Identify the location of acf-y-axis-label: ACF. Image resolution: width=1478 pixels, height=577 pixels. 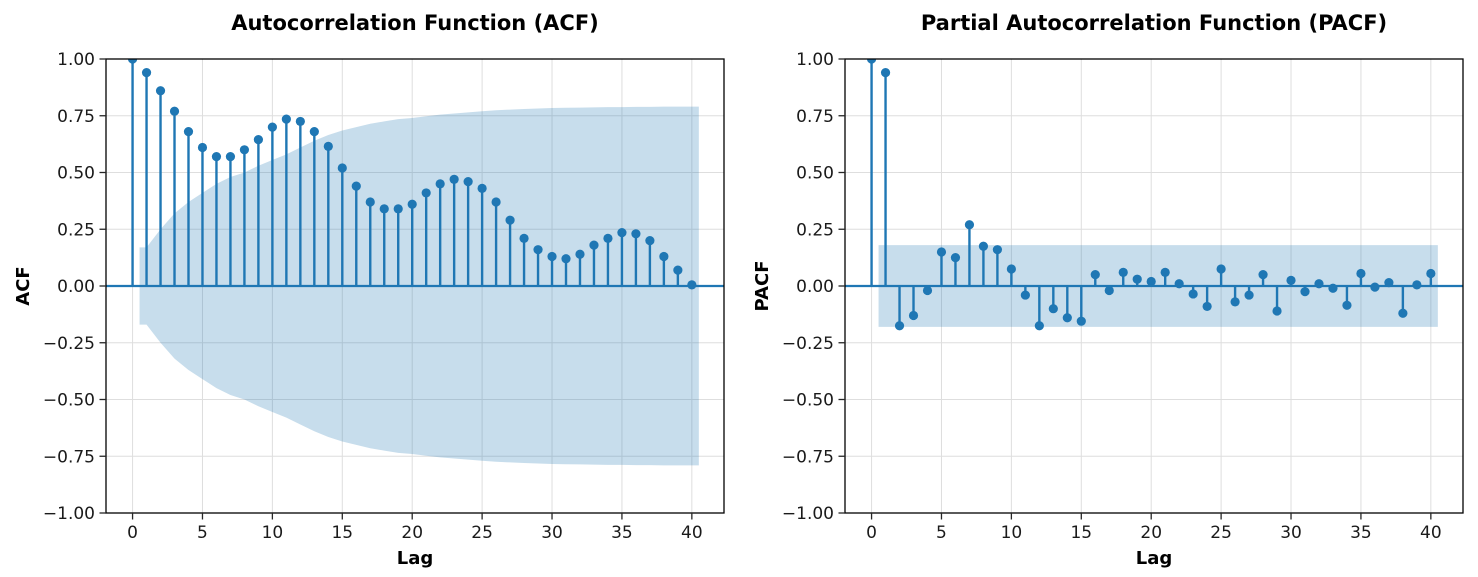
(23, 285).